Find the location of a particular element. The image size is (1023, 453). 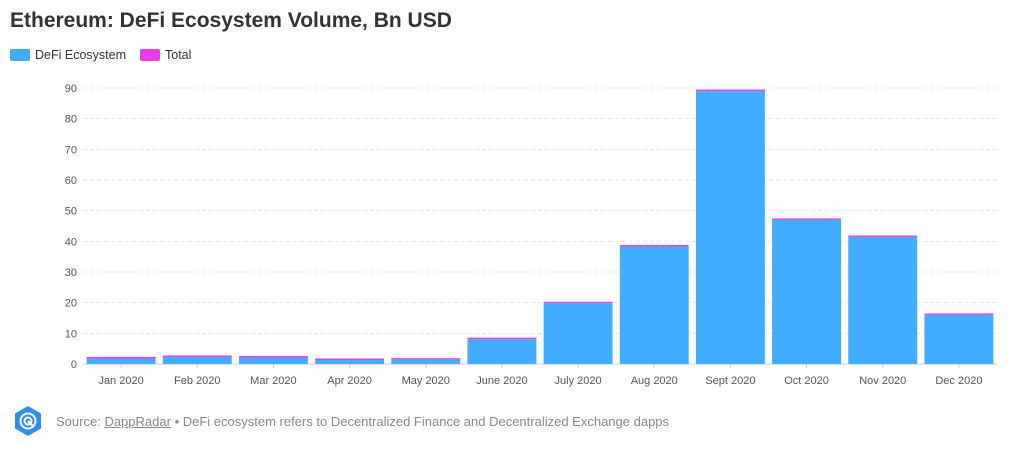

dappradar-logo-icon is located at coordinates (28, 421).